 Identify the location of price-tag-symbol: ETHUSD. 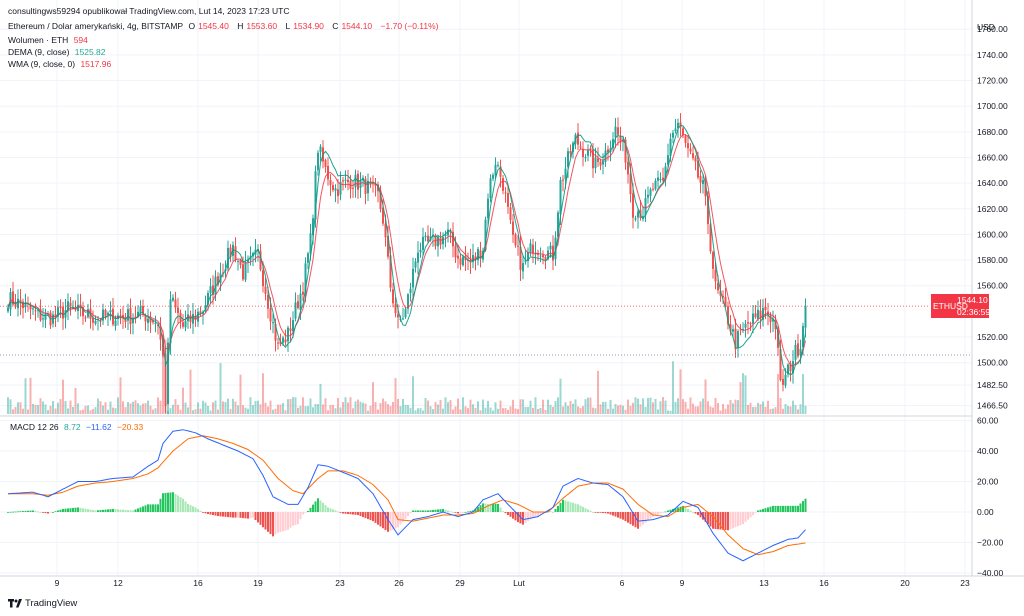
(950, 306).